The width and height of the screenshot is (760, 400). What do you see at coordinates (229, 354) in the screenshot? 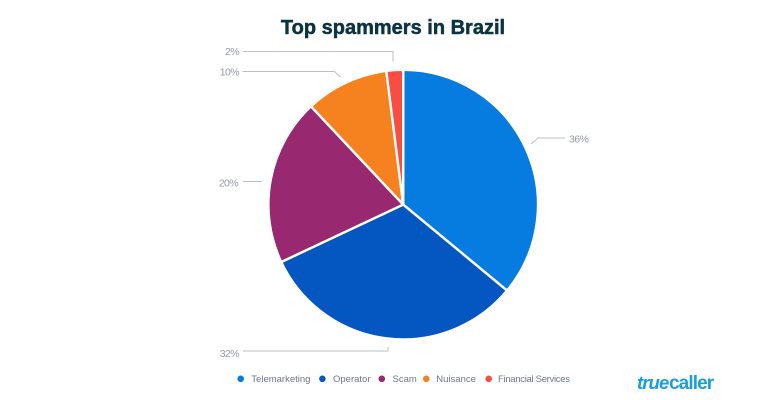
I see `svg-text: 32%` at bounding box center [229, 354].